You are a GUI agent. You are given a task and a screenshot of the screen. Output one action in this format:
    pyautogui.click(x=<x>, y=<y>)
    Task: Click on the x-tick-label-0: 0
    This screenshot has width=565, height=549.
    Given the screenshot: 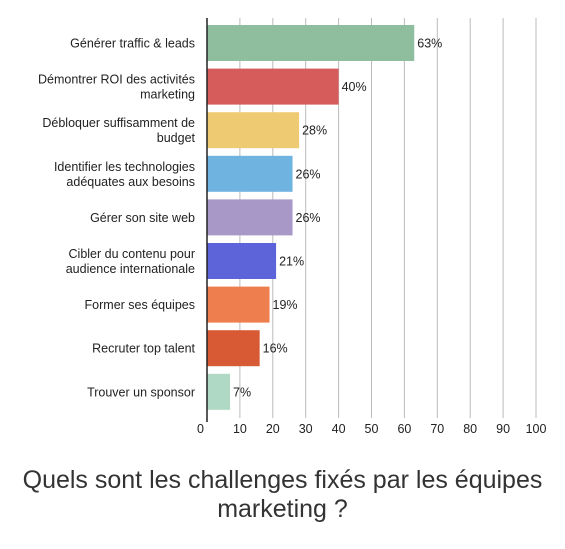 What is the action you would take?
    pyautogui.click(x=200, y=429)
    